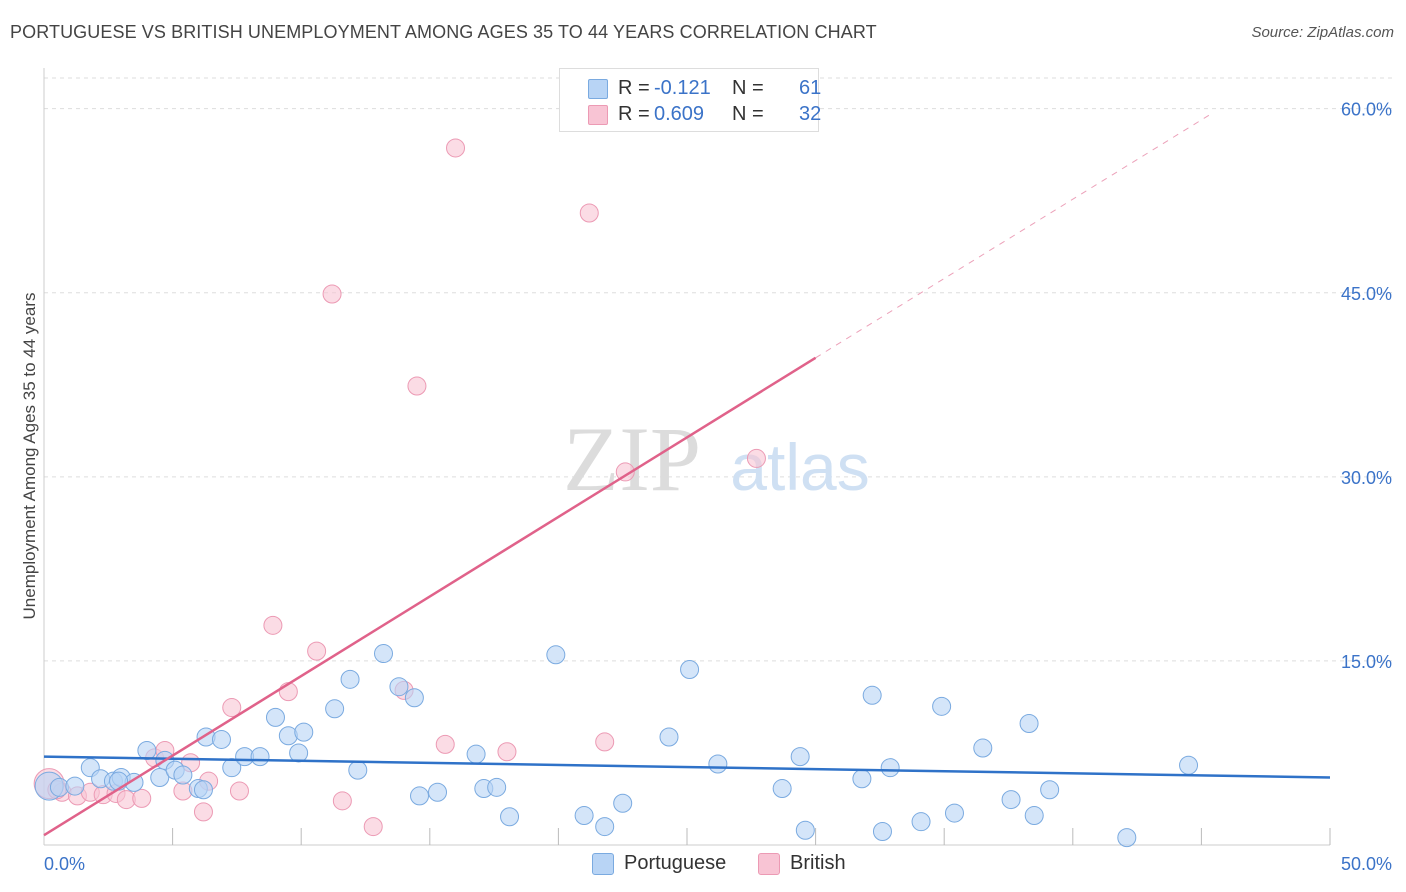 Image resolution: width=1406 pixels, height=892 pixels. What do you see at coordinates (603, 864) in the screenshot?
I see `bottom-portuguese-swatch` at bounding box center [603, 864].